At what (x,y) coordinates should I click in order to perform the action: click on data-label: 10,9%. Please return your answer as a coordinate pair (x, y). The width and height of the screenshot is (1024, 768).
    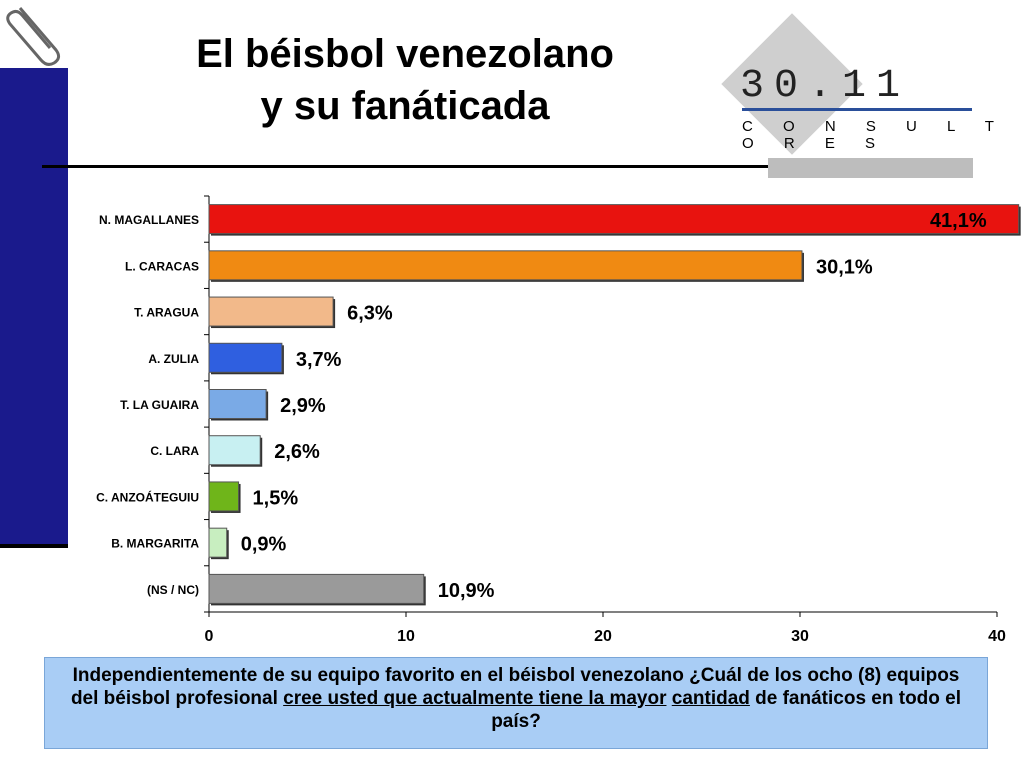
    Looking at the image, I should click on (466, 591).